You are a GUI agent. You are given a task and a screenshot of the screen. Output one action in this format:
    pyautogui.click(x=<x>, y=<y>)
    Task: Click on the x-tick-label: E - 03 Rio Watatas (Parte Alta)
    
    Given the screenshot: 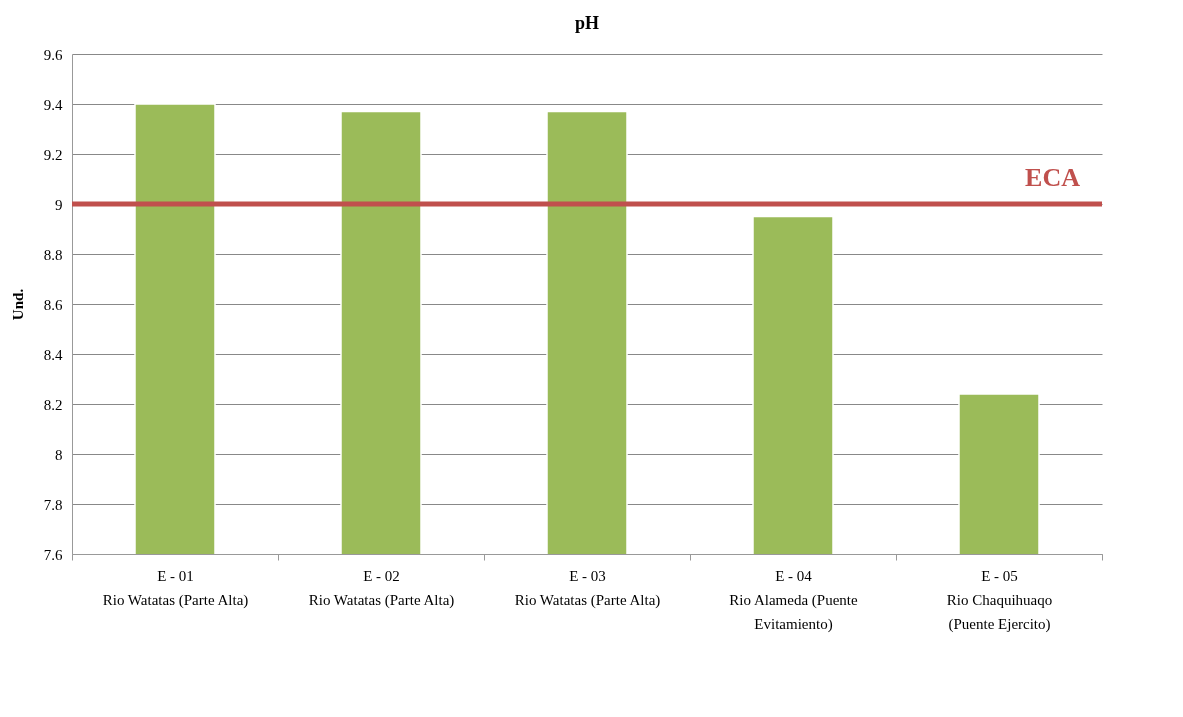 What is the action you would take?
    pyautogui.click(x=587, y=588)
    